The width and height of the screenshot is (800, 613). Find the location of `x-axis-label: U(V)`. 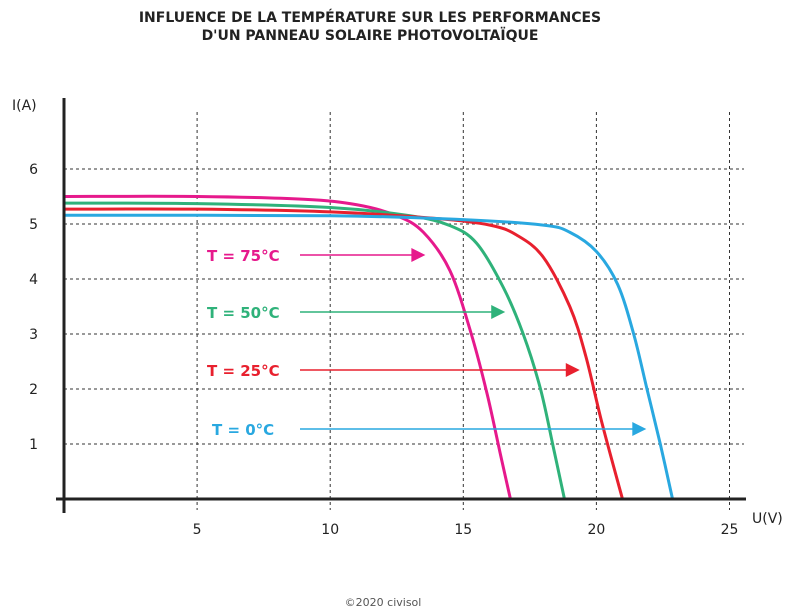

x-axis-label: U(V) is located at coordinates (767, 519).